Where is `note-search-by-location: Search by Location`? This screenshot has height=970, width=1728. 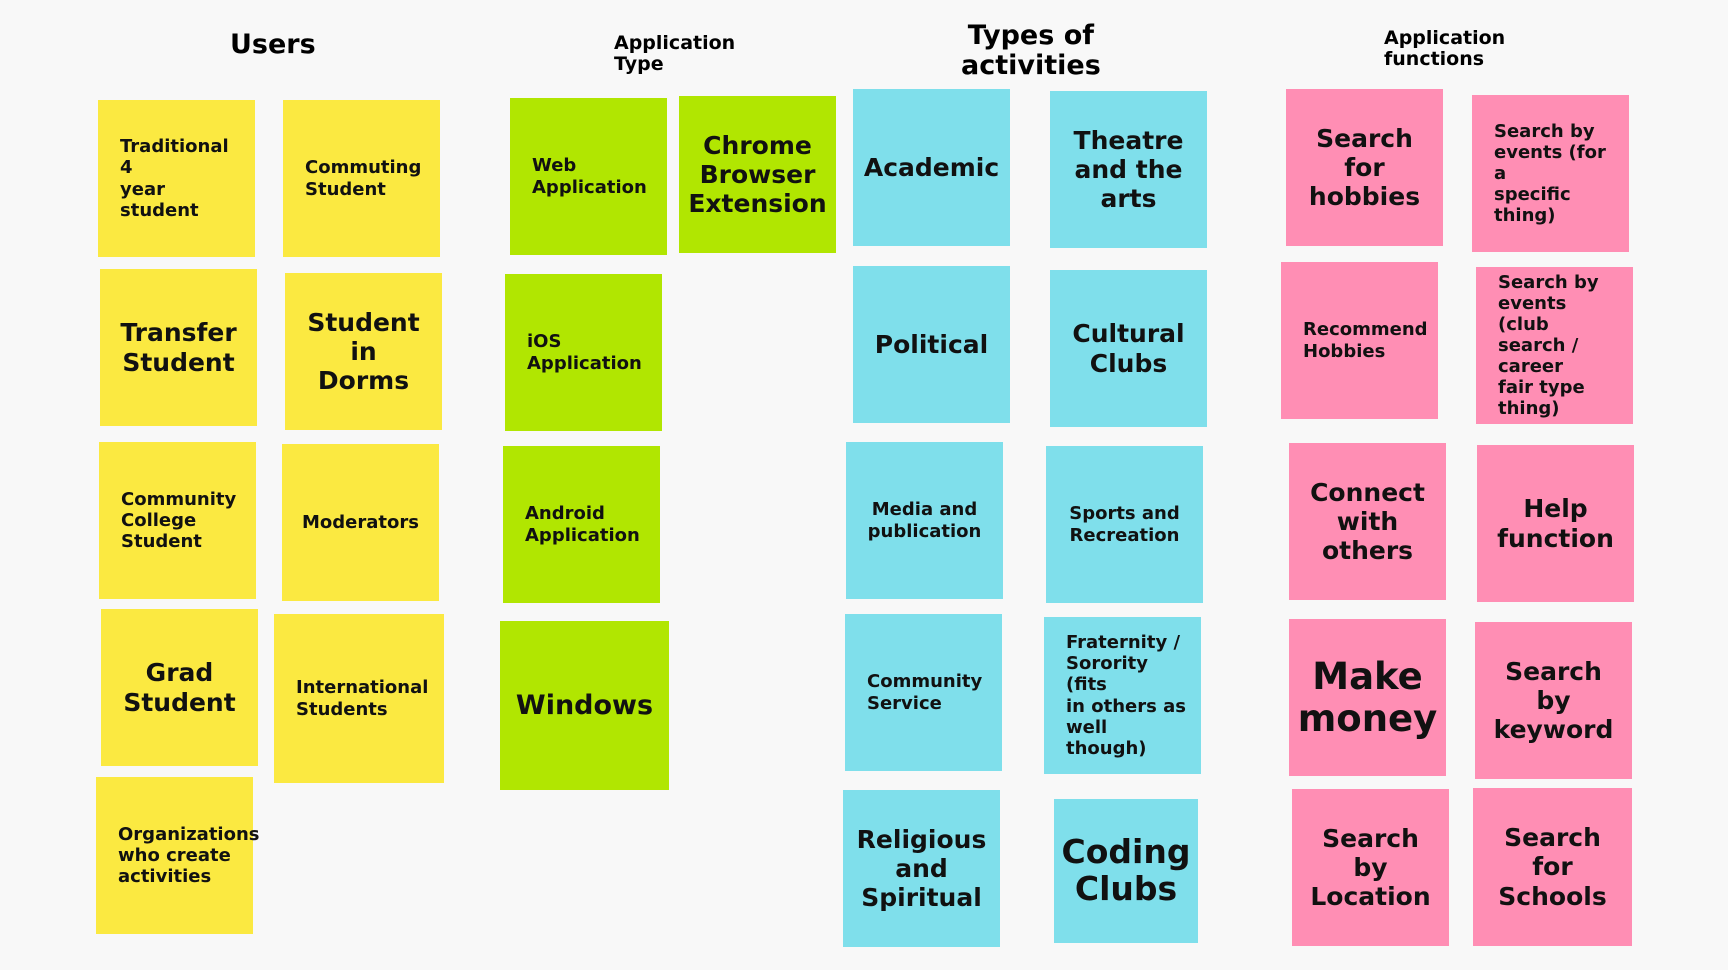 note-search-by-location: Search by Location is located at coordinates (1370, 867).